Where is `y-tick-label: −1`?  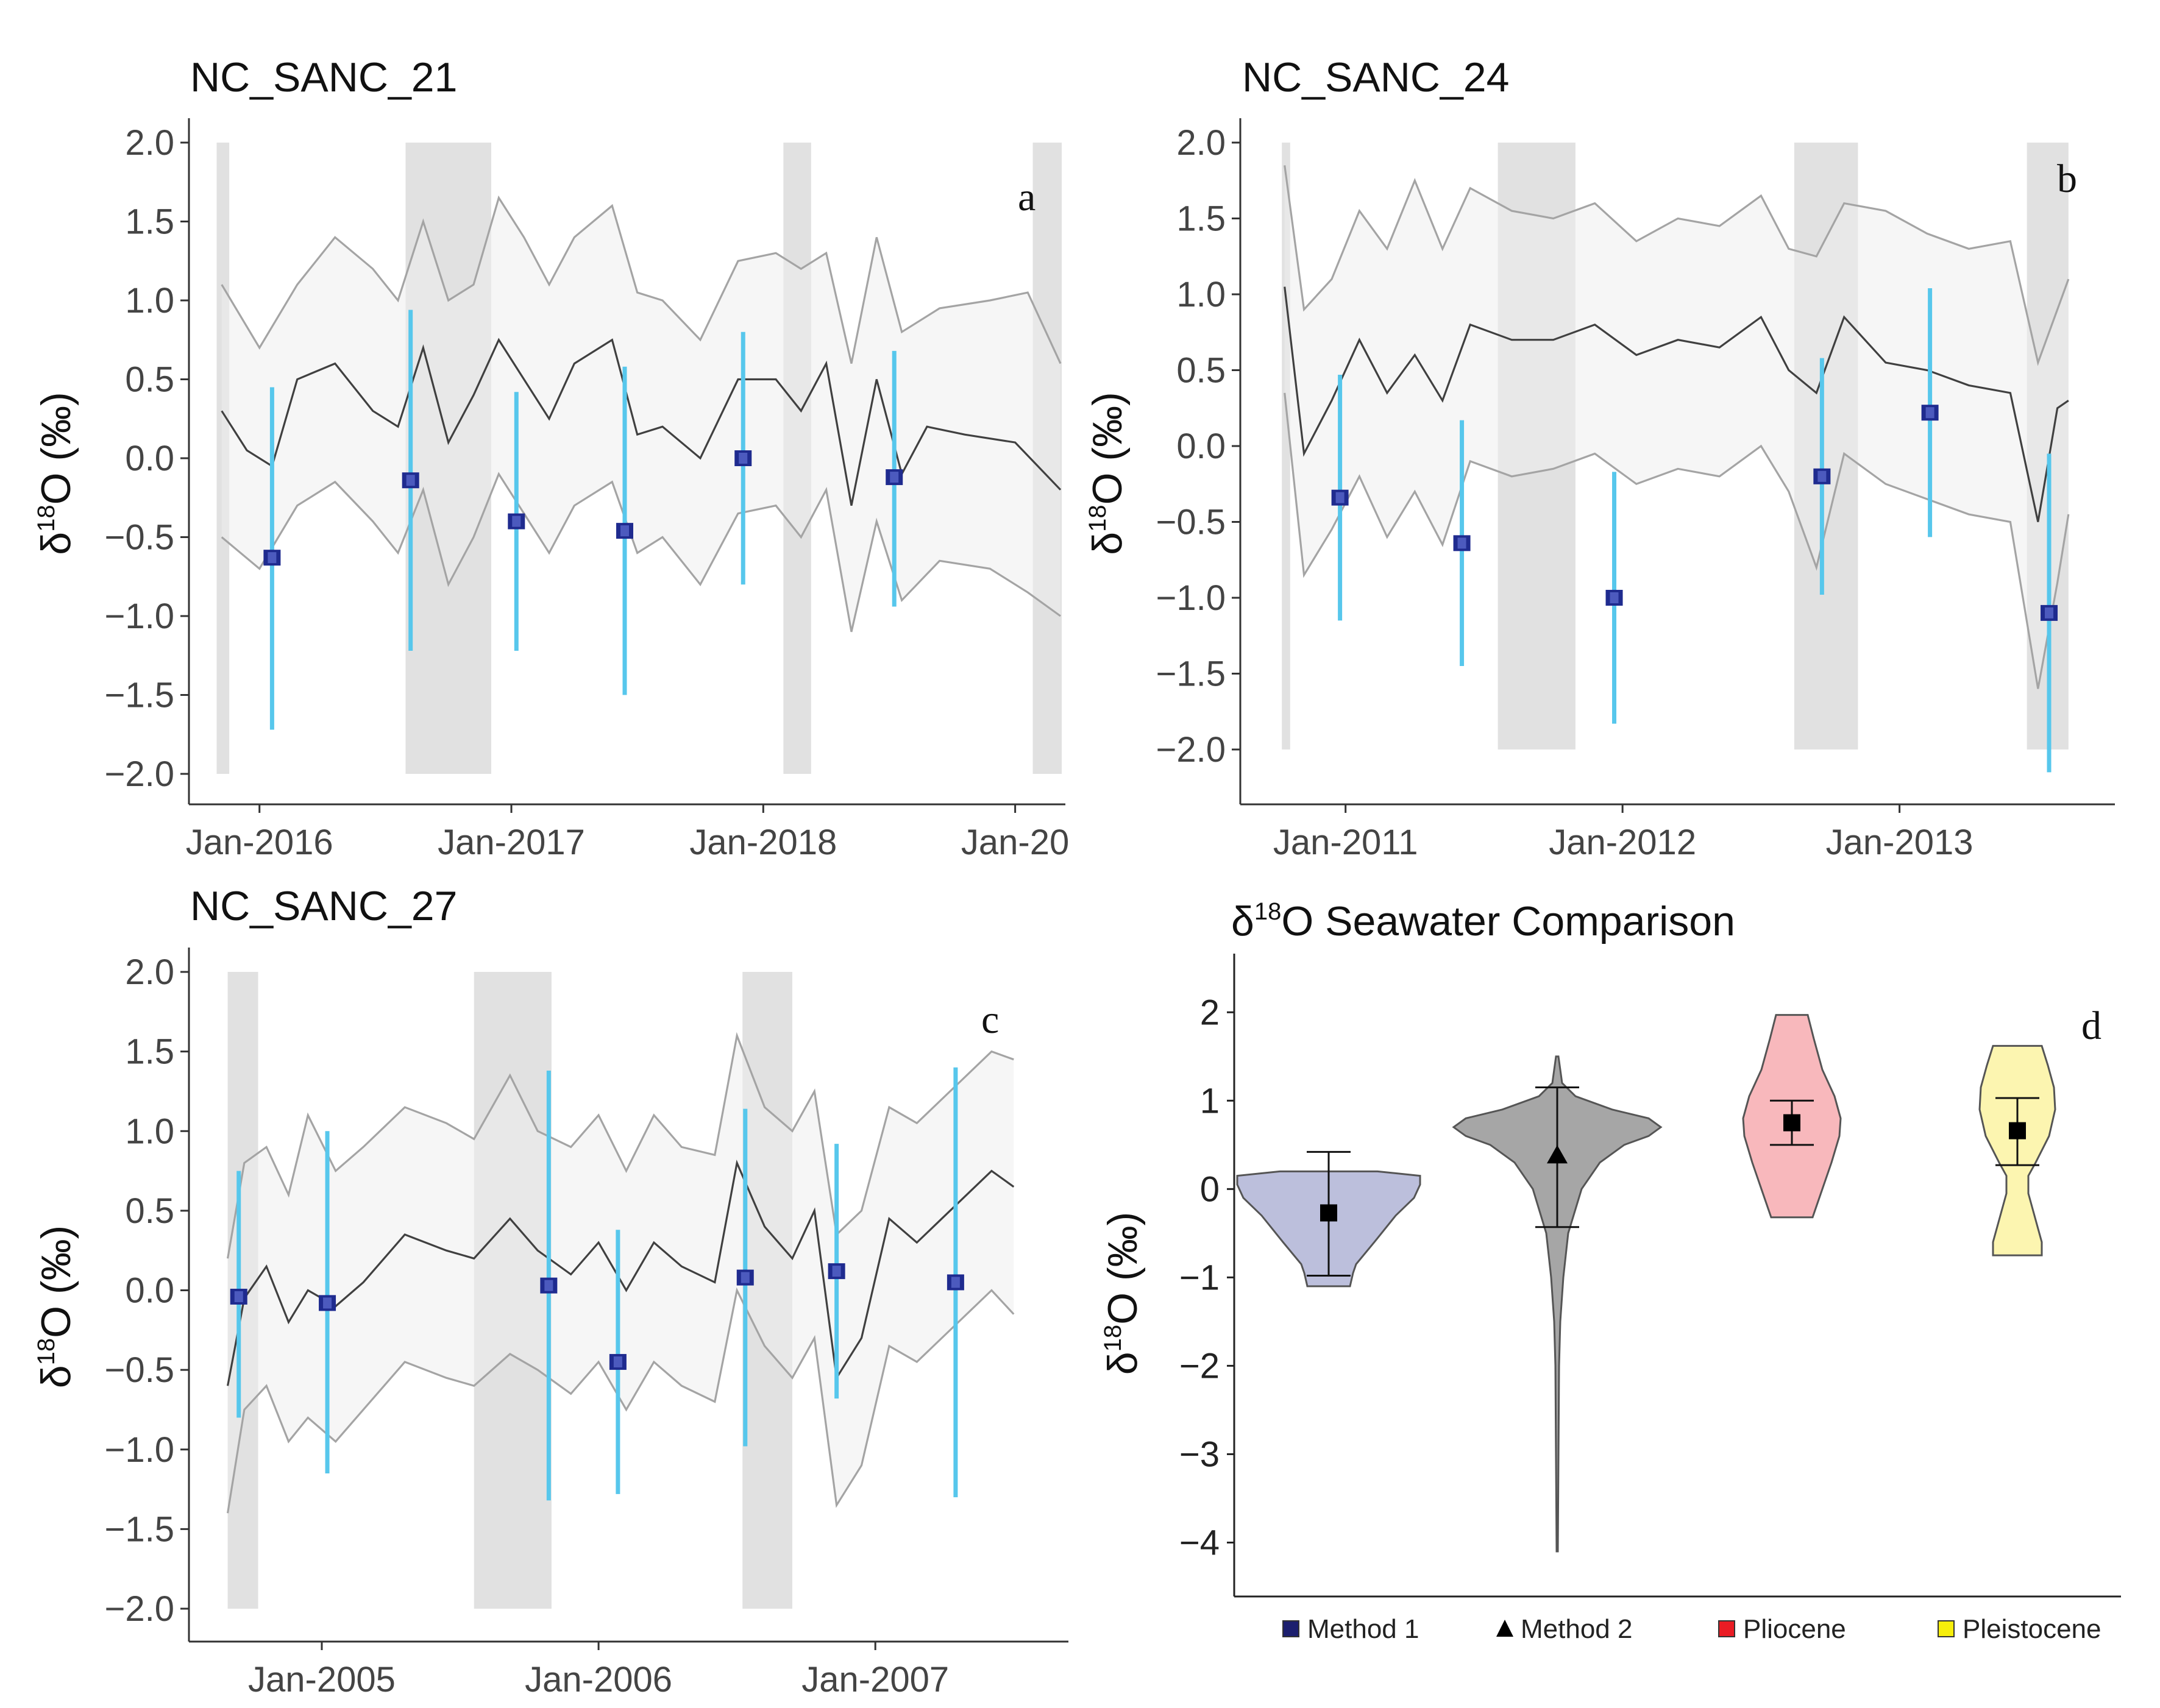
y-tick-label: −1 is located at coordinates (1200, 1277).